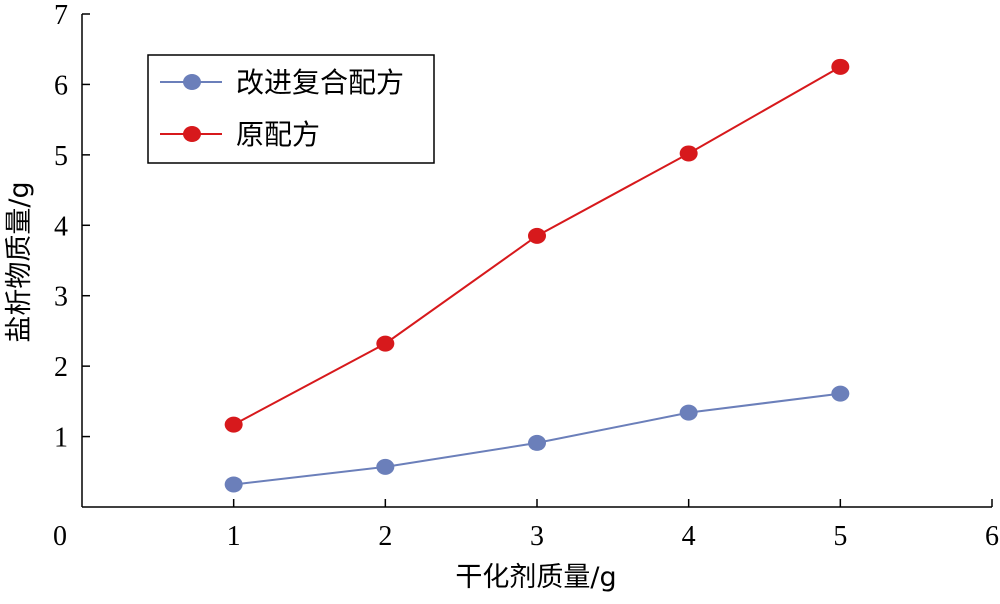  What do you see at coordinates (61, 15) in the screenshot?
I see `y-tick-label: 7` at bounding box center [61, 15].